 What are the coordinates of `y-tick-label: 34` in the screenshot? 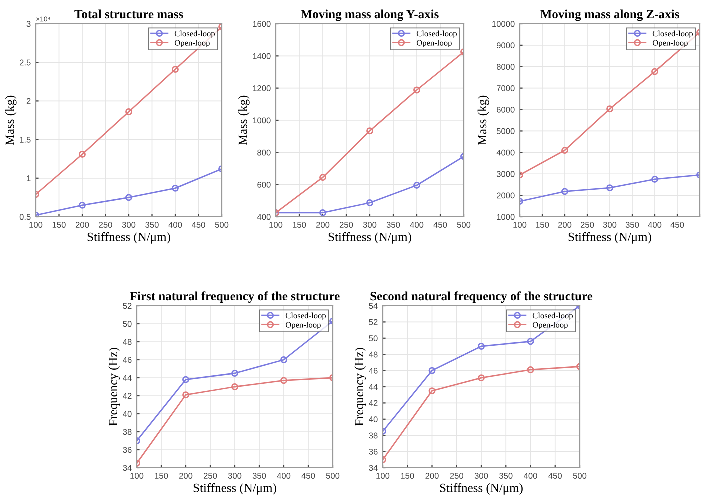 It's located at (373, 468).